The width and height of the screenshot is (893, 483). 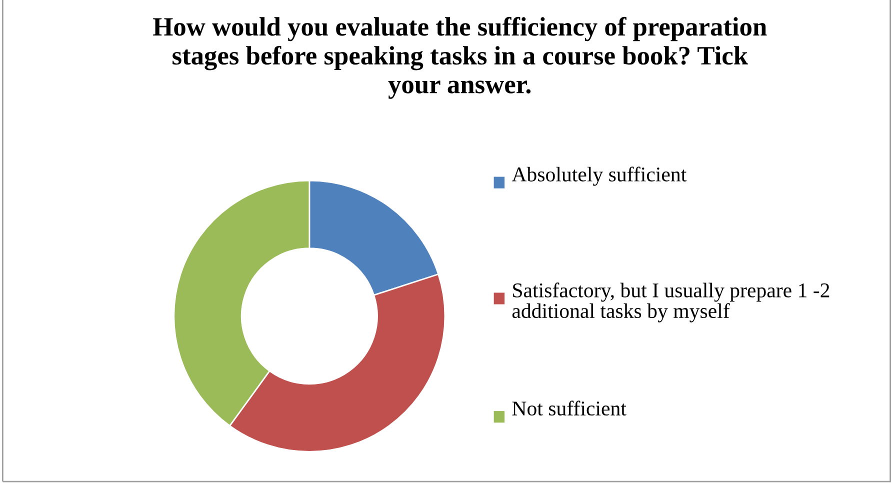 I want to click on legend-label: Absolutely sufficient, so click(x=599, y=176).